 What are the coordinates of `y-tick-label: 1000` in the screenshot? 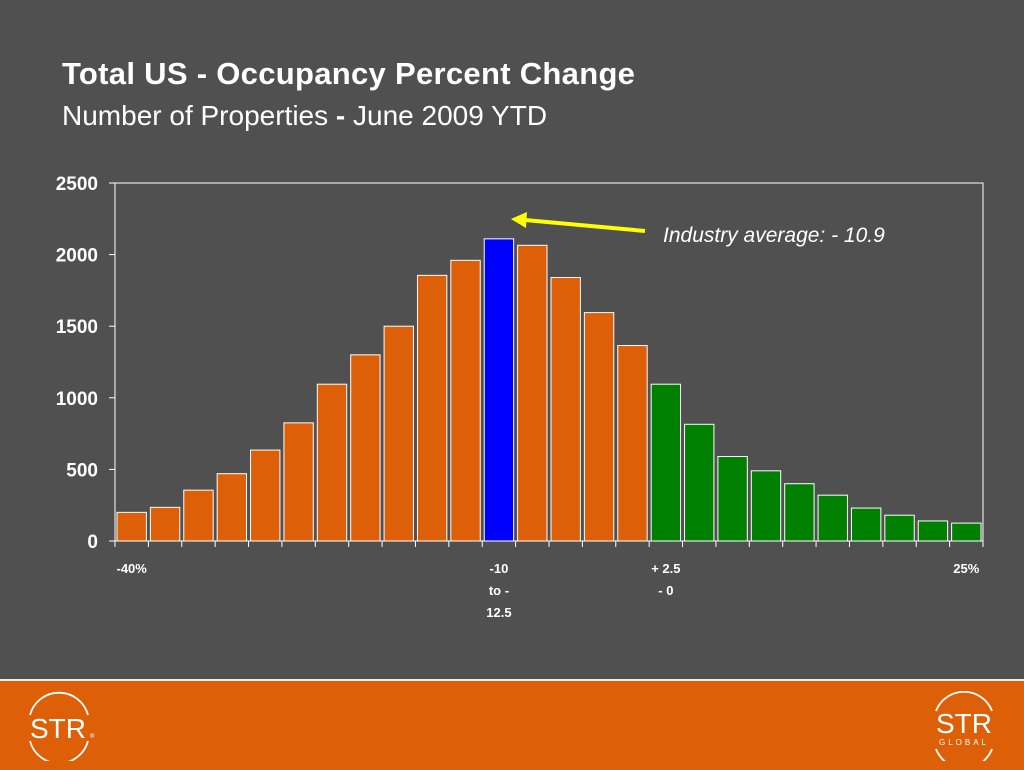 It's located at (77, 399).